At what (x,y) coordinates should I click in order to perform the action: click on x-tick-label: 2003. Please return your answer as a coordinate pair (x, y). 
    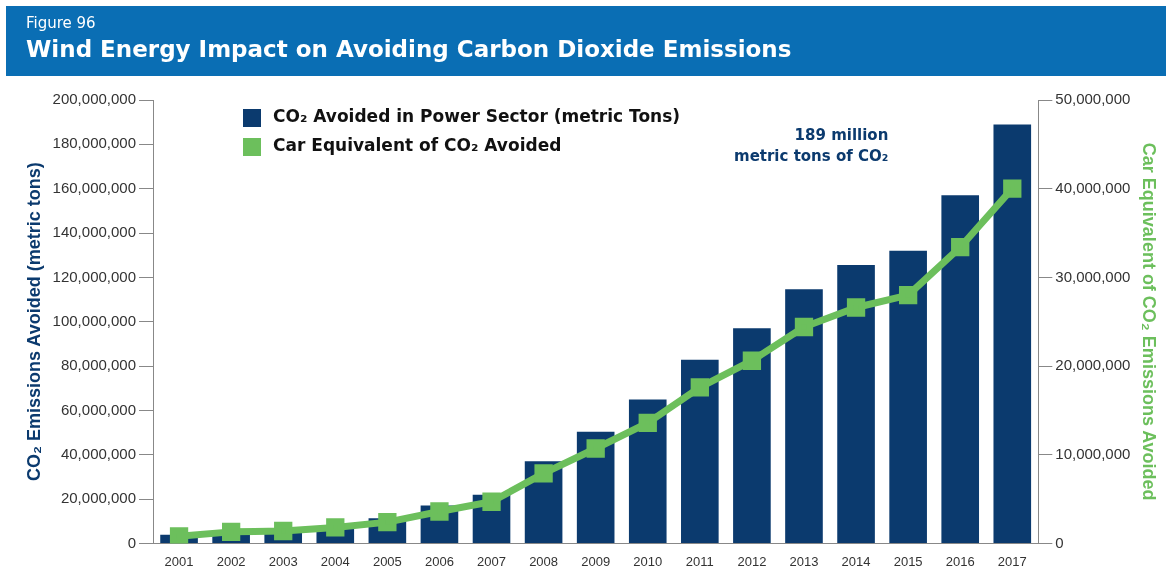
    Looking at the image, I should click on (283, 561).